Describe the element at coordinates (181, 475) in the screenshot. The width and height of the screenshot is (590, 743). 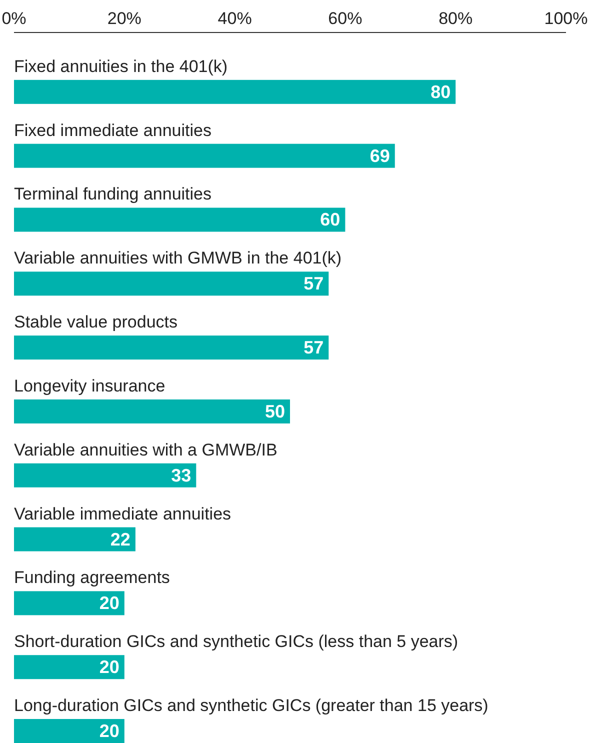
I see `data-label: 33` at that location.